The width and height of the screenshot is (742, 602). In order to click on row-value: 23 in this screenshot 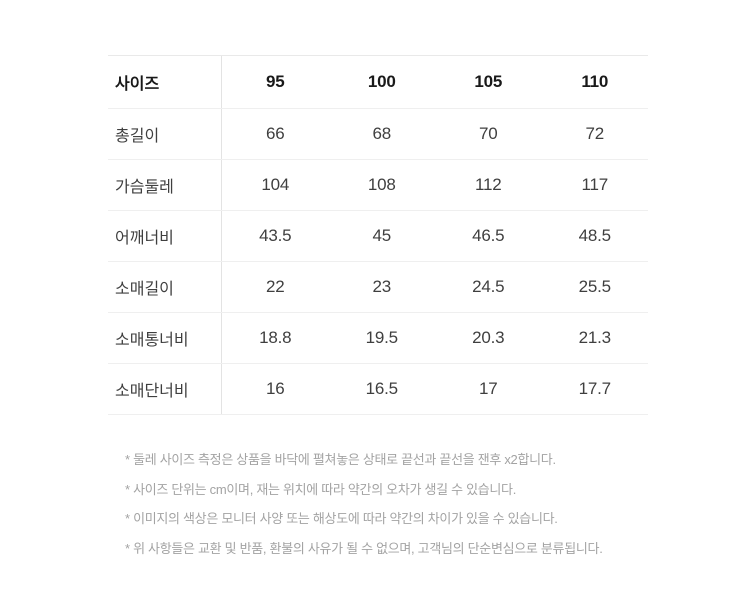, I will do `click(381, 286)`.